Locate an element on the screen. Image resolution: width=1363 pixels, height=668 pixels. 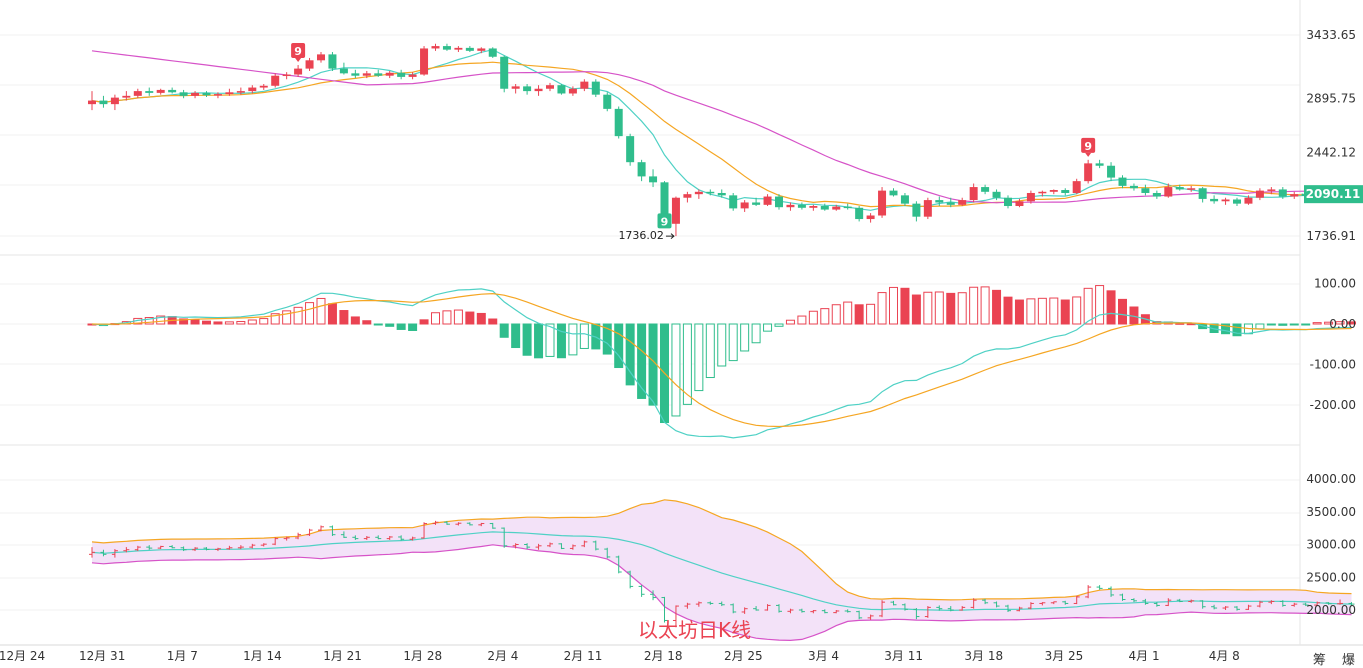
corner-labels: 筹 爆 is located at coordinates (1336, 660).